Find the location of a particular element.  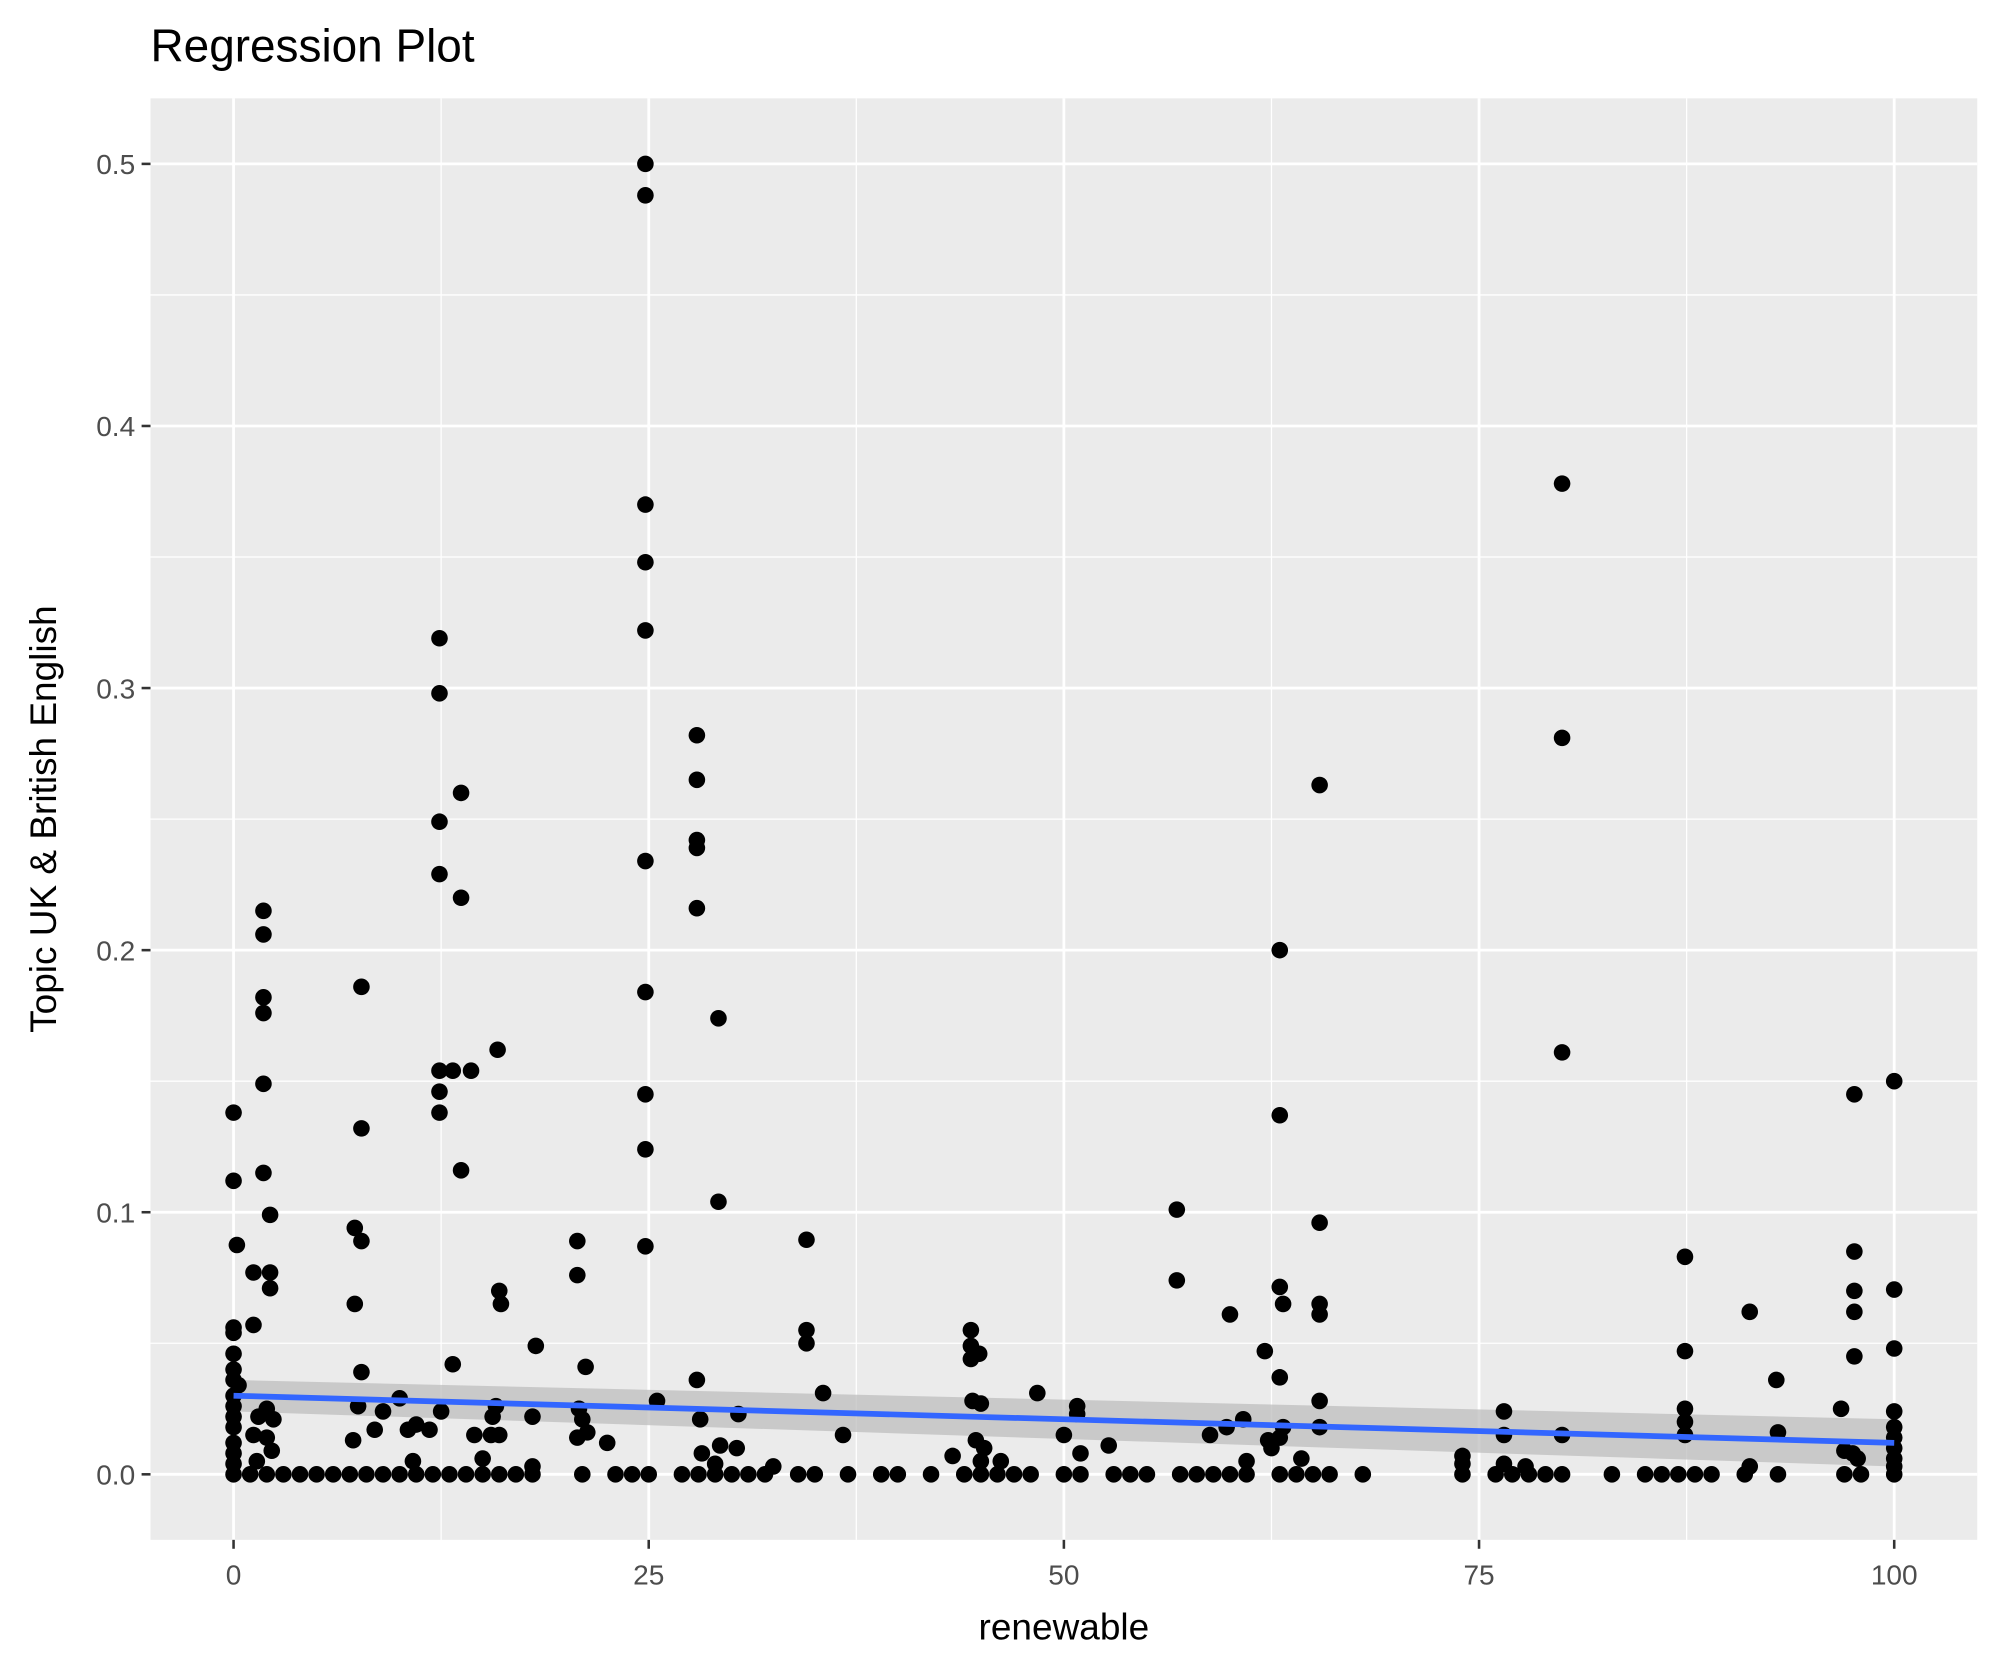

y-axis-title: Topic UK & British English is located at coordinates (43, 819).